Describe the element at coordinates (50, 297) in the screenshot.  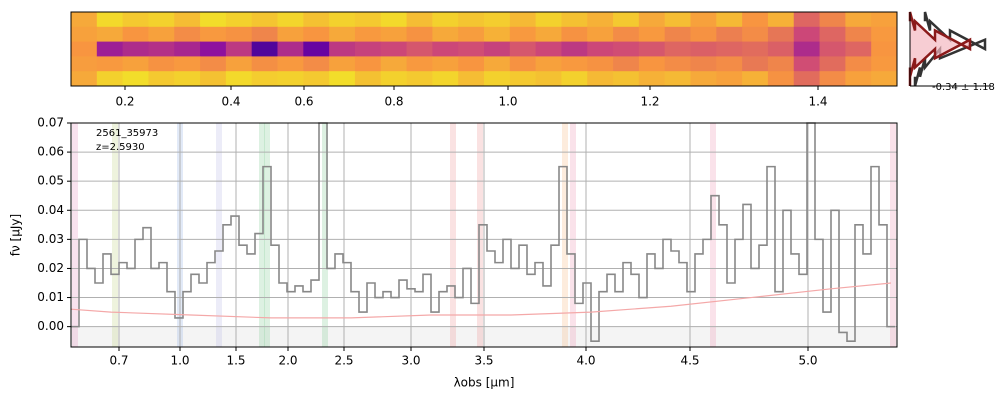
I see `y-tick-label: 0.01` at that location.